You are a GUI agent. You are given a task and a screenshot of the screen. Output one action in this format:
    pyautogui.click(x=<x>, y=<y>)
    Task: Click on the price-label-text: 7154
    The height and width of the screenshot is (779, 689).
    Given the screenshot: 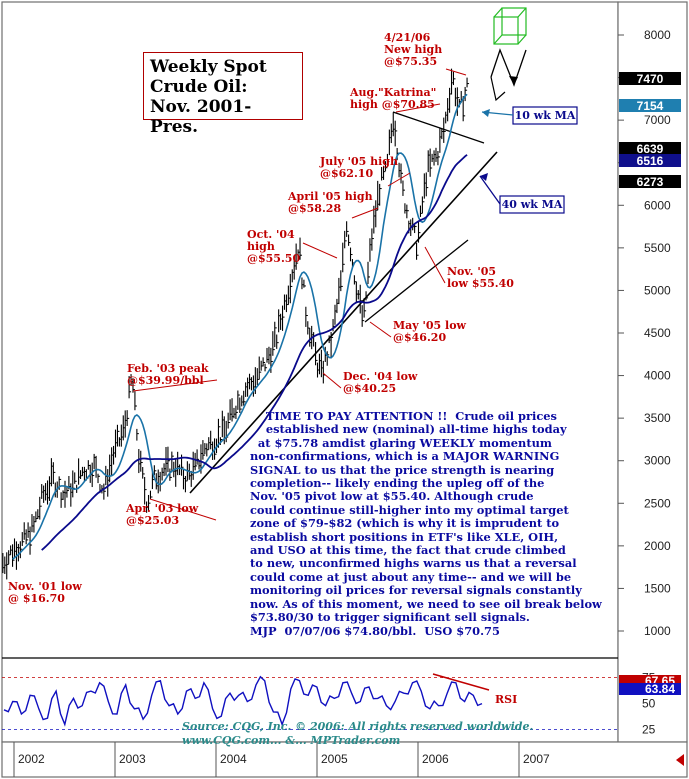 What is the action you would take?
    pyautogui.click(x=650, y=106)
    